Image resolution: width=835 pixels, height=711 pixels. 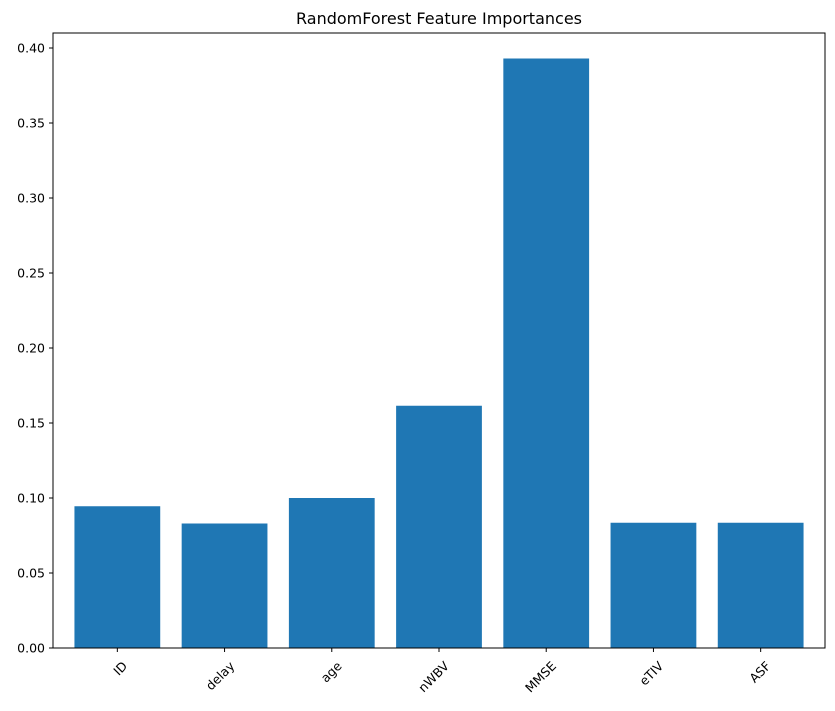 I want to click on y-tick-label: 0.30, so click(x=31, y=198).